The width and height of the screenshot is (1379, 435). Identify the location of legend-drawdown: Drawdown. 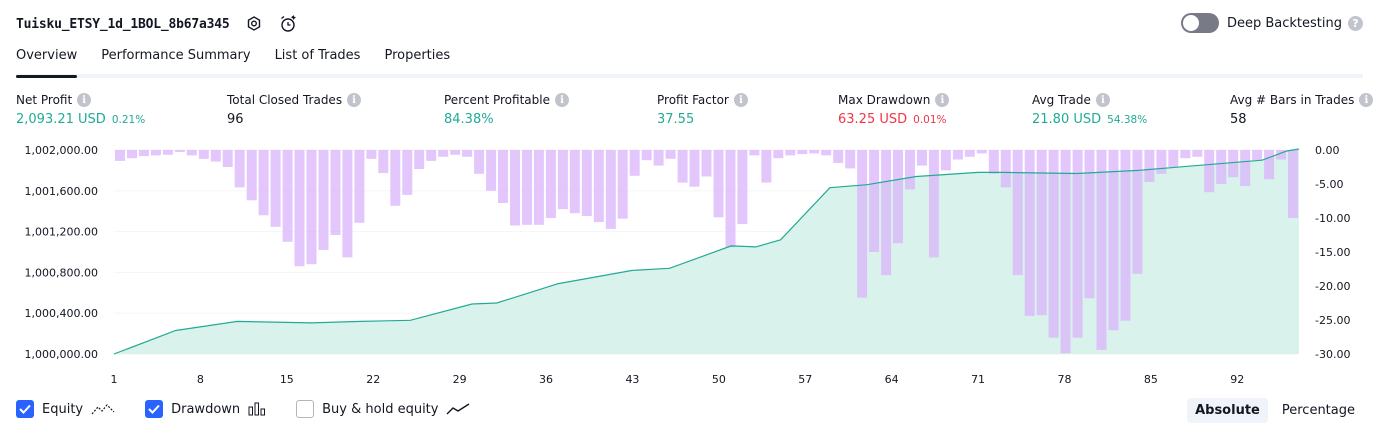
(205, 409).